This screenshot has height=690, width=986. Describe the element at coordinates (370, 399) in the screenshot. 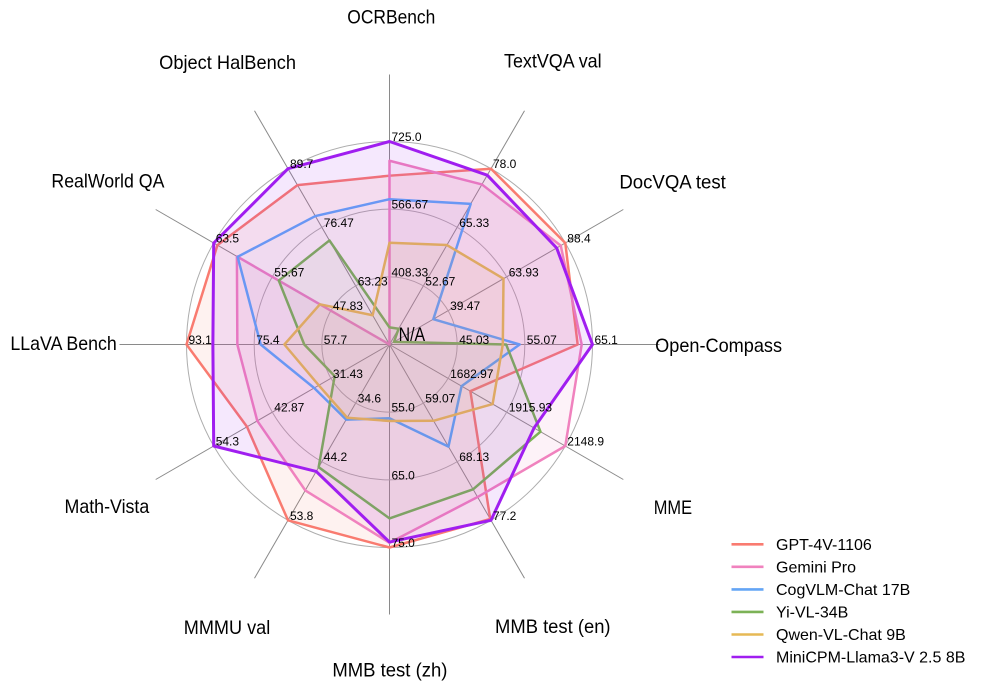

I see `svg-text: 34.6` at that location.